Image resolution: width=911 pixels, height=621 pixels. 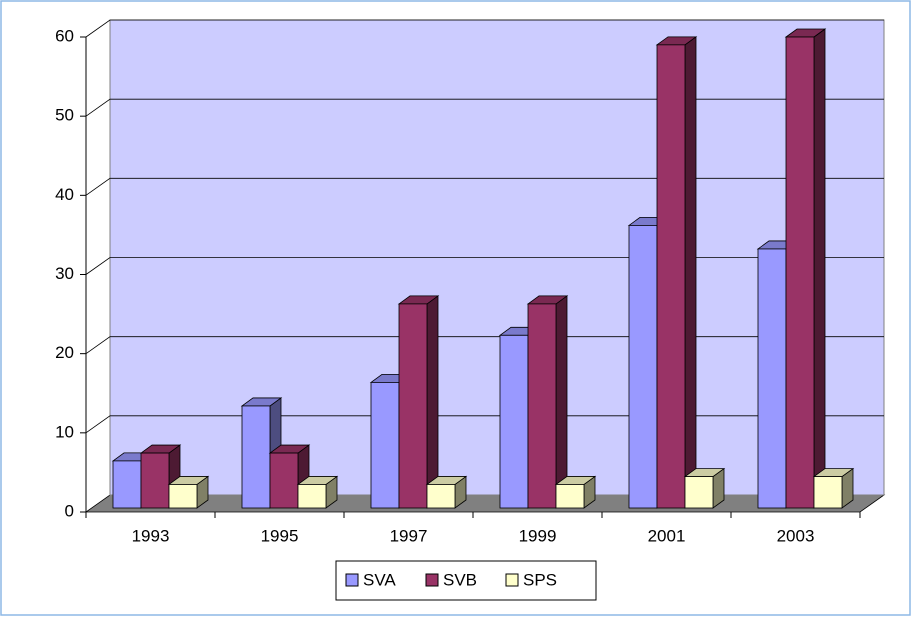 What do you see at coordinates (64, 431) in the screenshot?
I see `y-tick-label: 10` at bounding box center [64, 431].